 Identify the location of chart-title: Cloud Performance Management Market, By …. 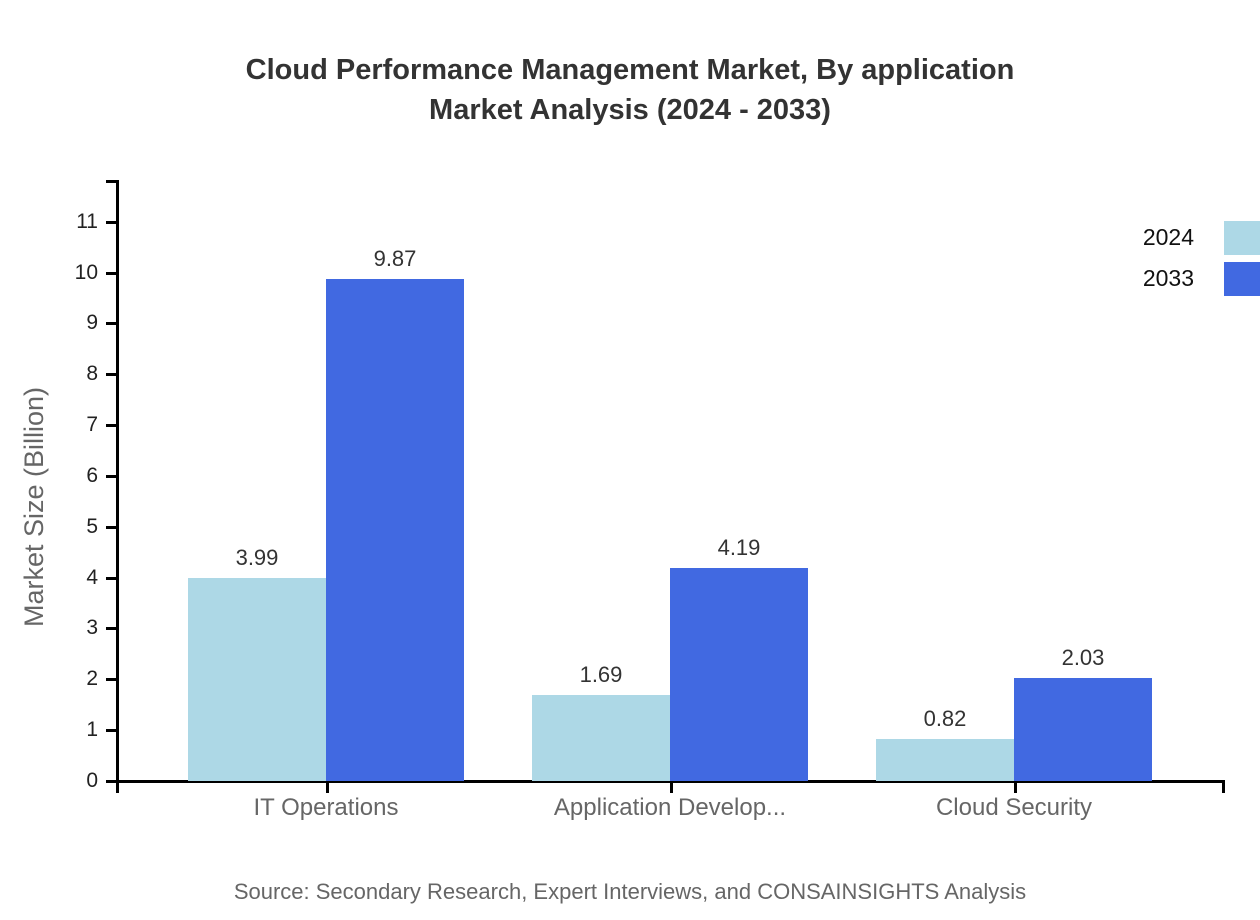
(630, 90).